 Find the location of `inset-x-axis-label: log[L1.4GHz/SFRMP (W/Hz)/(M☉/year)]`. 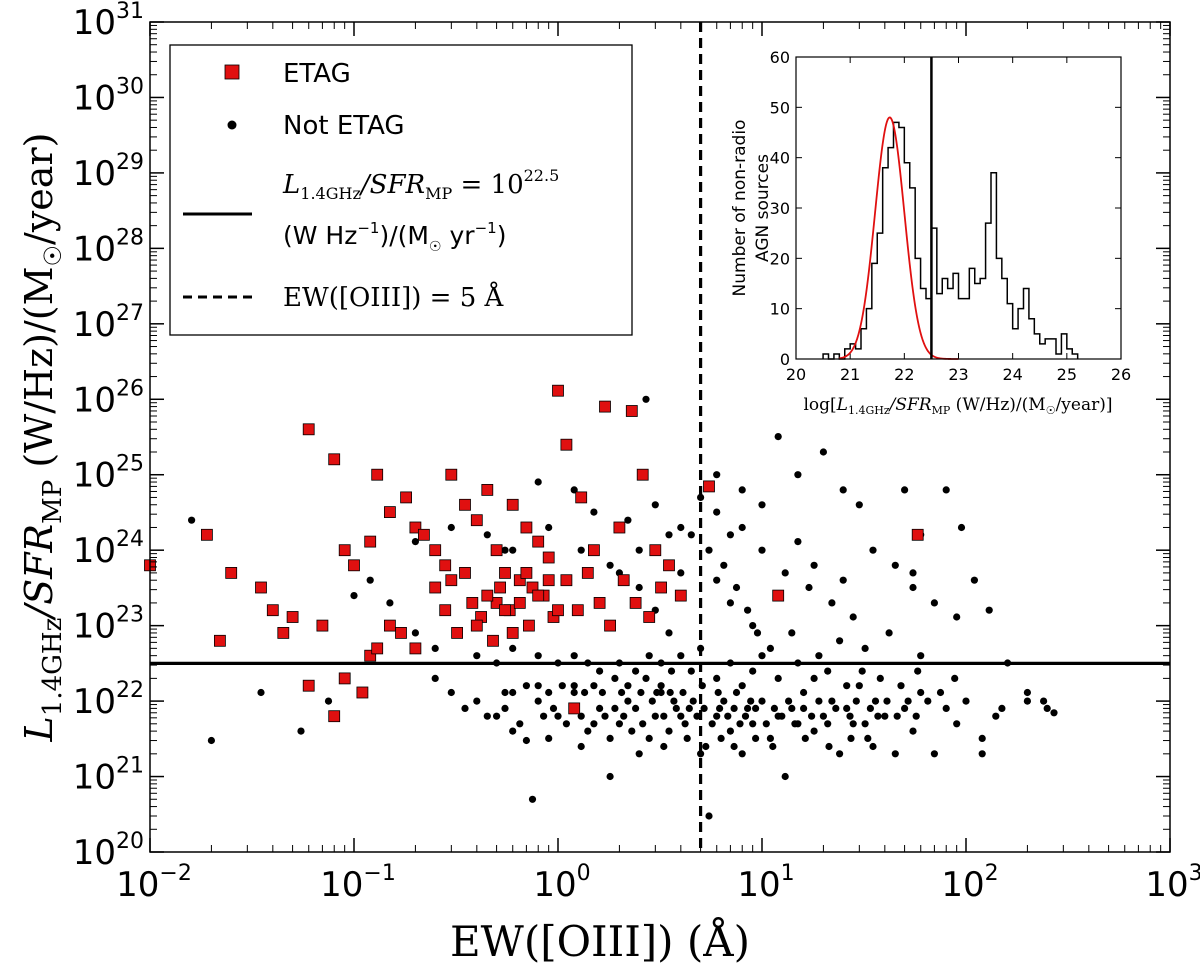

inset-x-axis-label: log[L1.4GHz/SFRMP (W/Hz)/(M☉/year)] is located at coordinates (957, 406).